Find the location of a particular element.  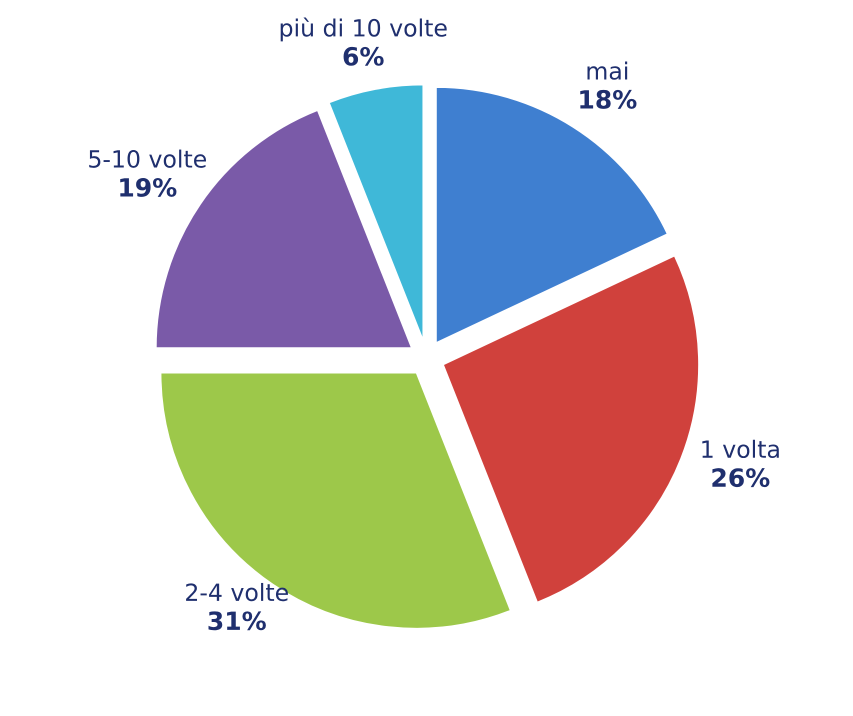

slice-label: 5-10 volte is located at coordinates (147, 159).